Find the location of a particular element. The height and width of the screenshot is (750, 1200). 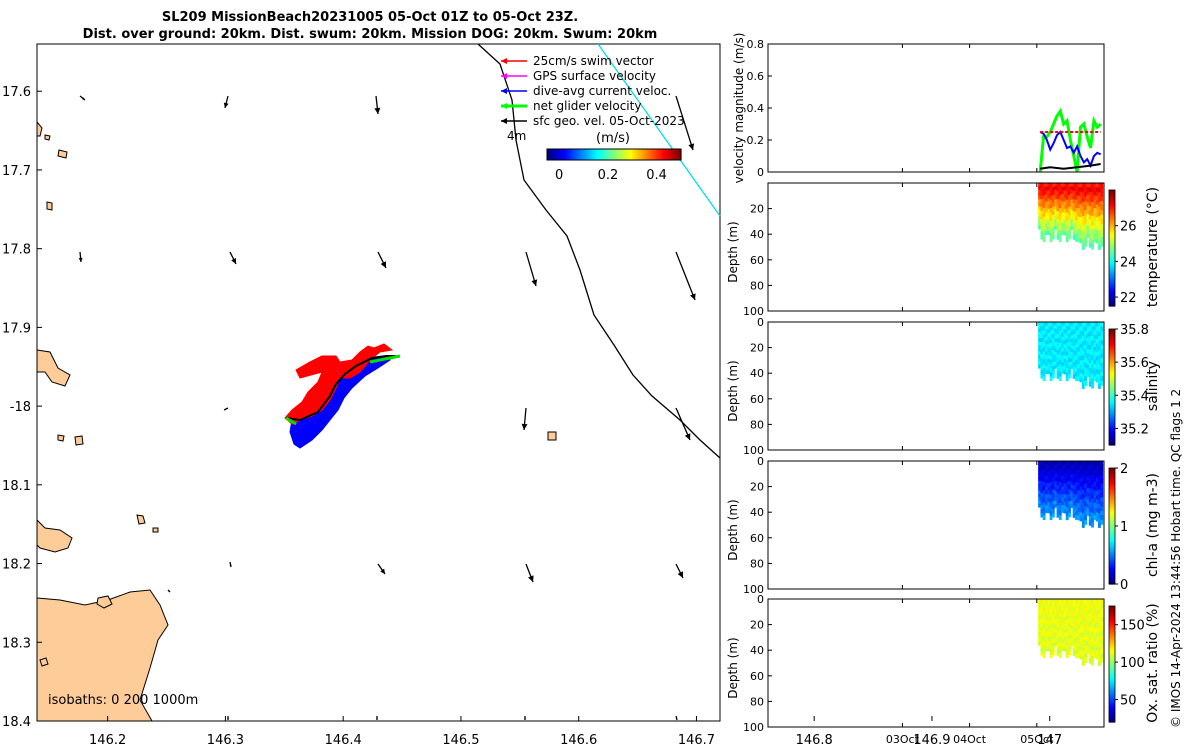

velocity-series is located at coordinates (1070, 166).